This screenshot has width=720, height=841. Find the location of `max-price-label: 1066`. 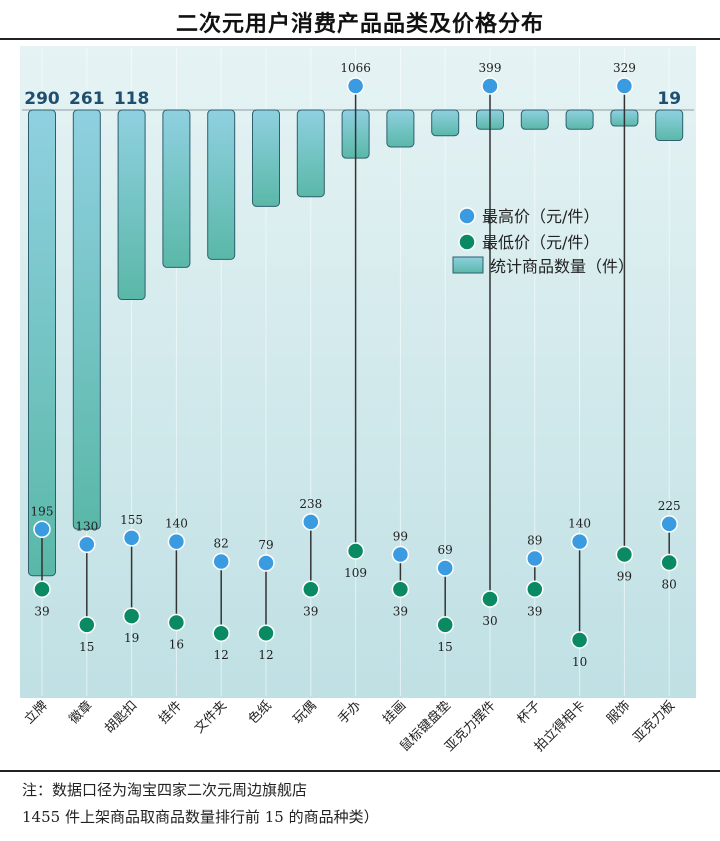

max-price-label: 1066 is located at coordinates (355, 68).